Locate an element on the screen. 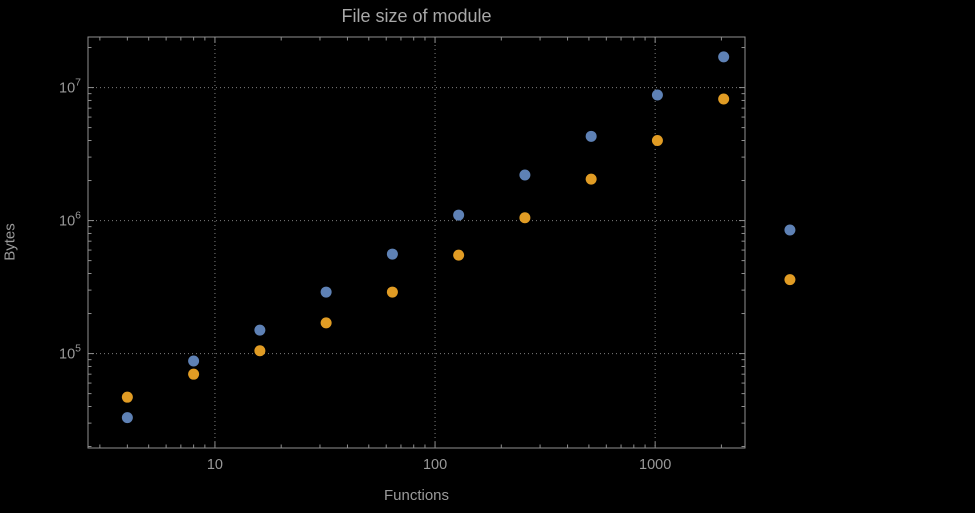 The height and width of the screenshot is (513, 975). x-axis-label: Functions is located at coordinates (416, 495).